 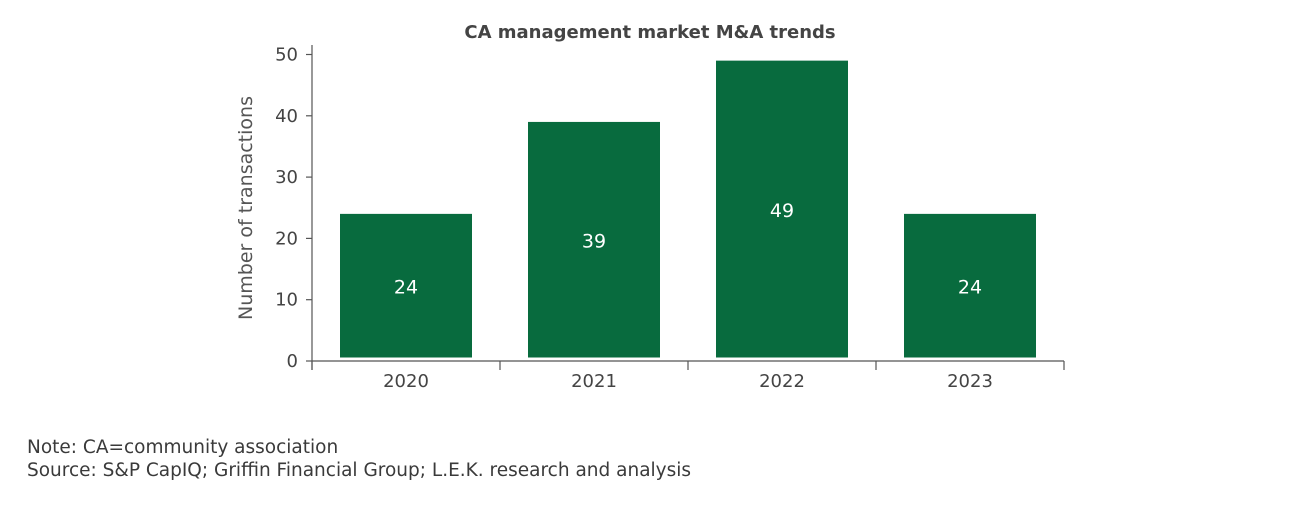 What do you see at coordinates (286, 300) in the screenshot?
I see `y-tick-label: 10` at bounding box center [286, 300].